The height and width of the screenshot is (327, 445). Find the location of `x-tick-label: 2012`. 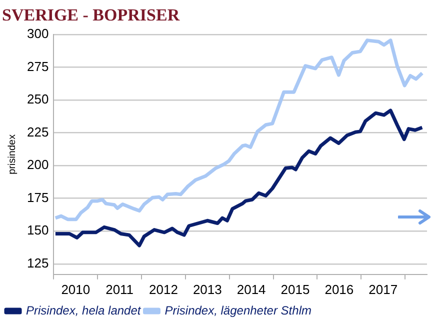

x-tick-label: 2012 is located at coordinates (163, 289).